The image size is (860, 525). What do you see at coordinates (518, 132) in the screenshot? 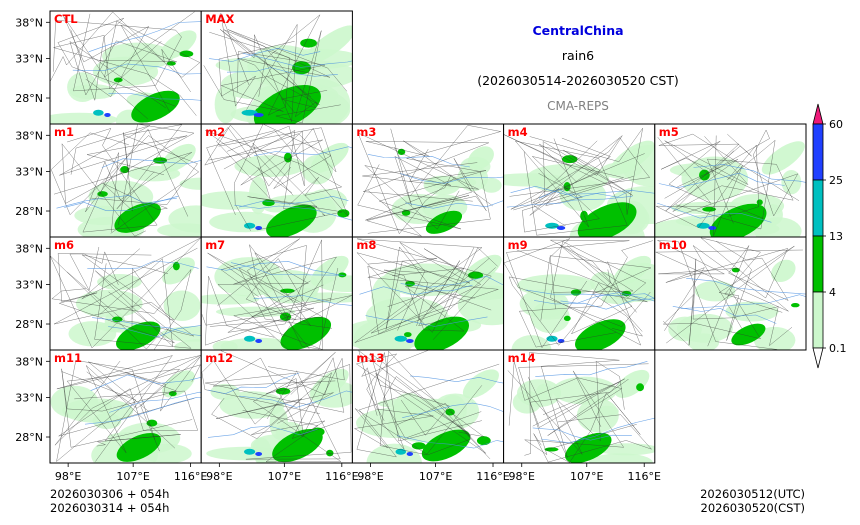
I see `panel-label: m4` at bounding box center [518, 132].